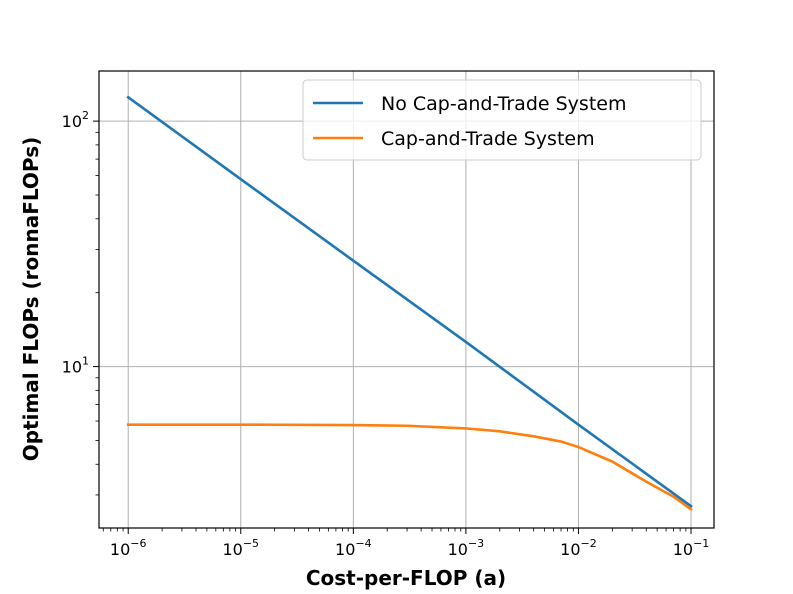 The image size is (793, 594). What do you see at coordinates (85, 361) in the screenshot?
I see `y-tick-exponent: 1` at bounding box center [85, 361].